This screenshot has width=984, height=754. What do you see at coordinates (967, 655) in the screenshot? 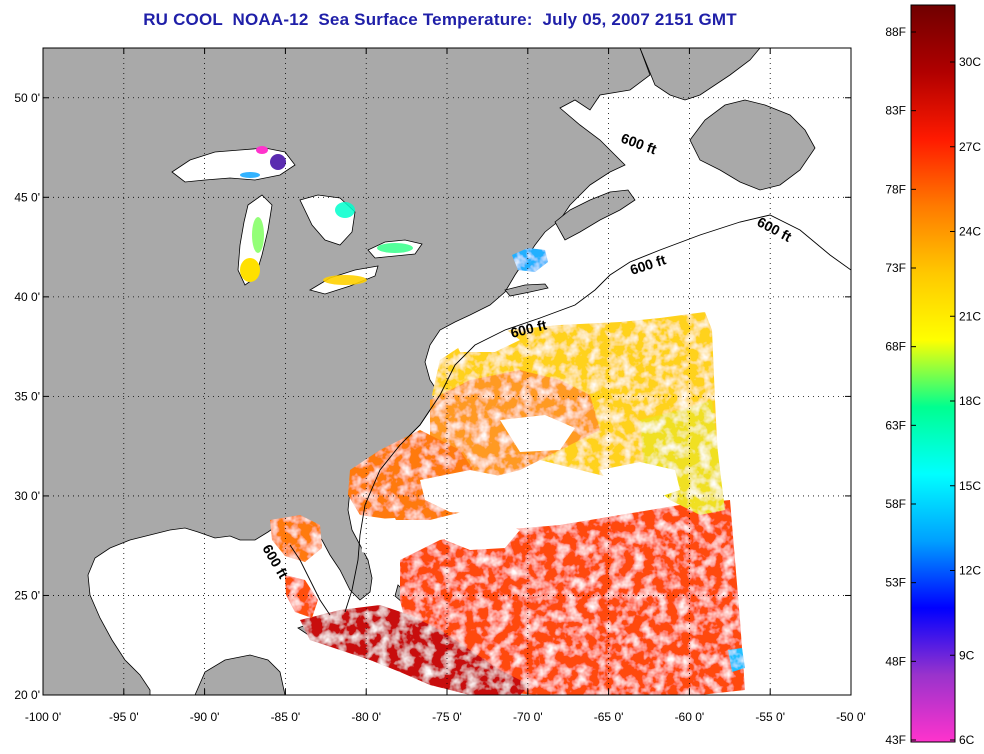
I see `colorbar-c-label: 9C` at bounding box center [967, 655].